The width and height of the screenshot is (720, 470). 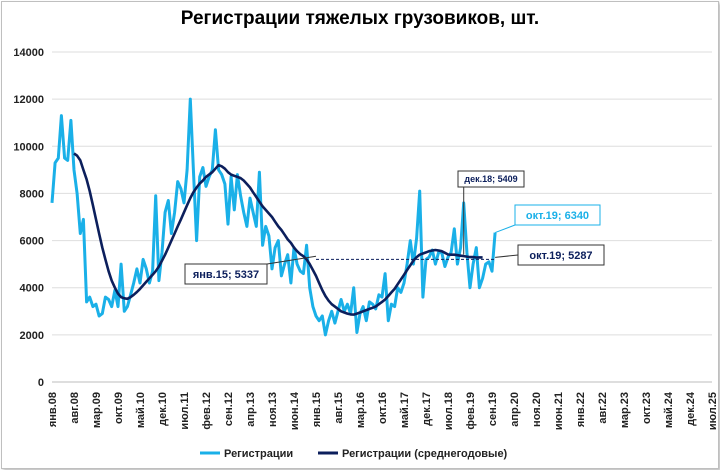 What do you see at coordinates (229, 409) in the screenshot?
I see `x-tick-label: сен.12` at bounding box center [229, 409].